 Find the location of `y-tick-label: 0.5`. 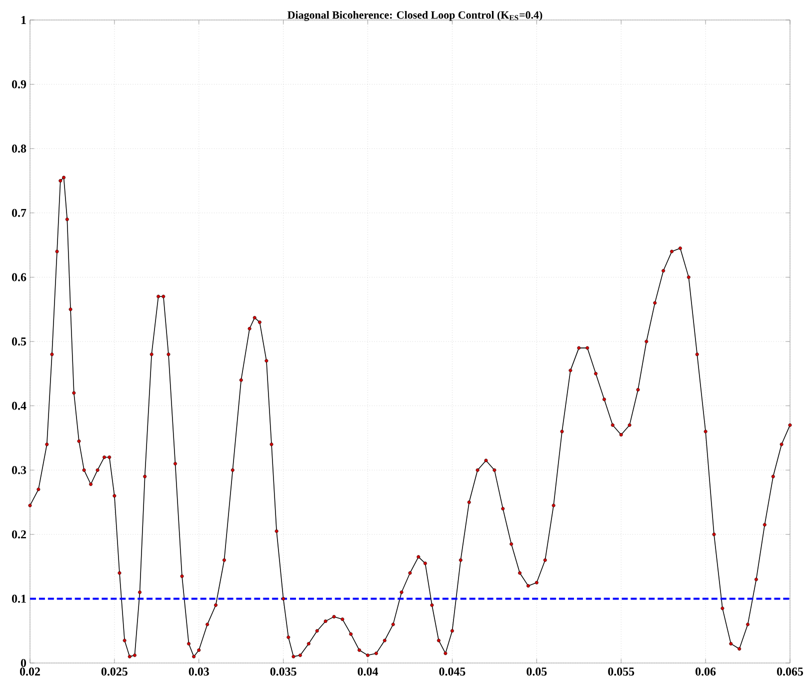

y-tick-label: 0.5 is located at coordinates (19, 341).